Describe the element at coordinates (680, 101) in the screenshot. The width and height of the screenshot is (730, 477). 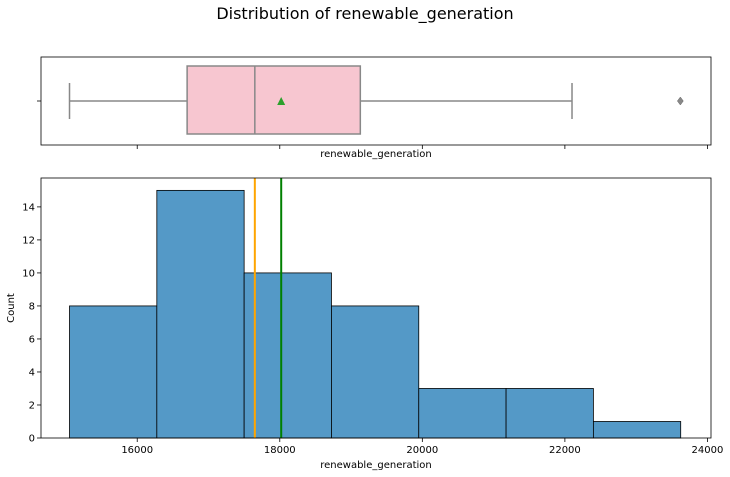
I see `outlier-point` at that location.